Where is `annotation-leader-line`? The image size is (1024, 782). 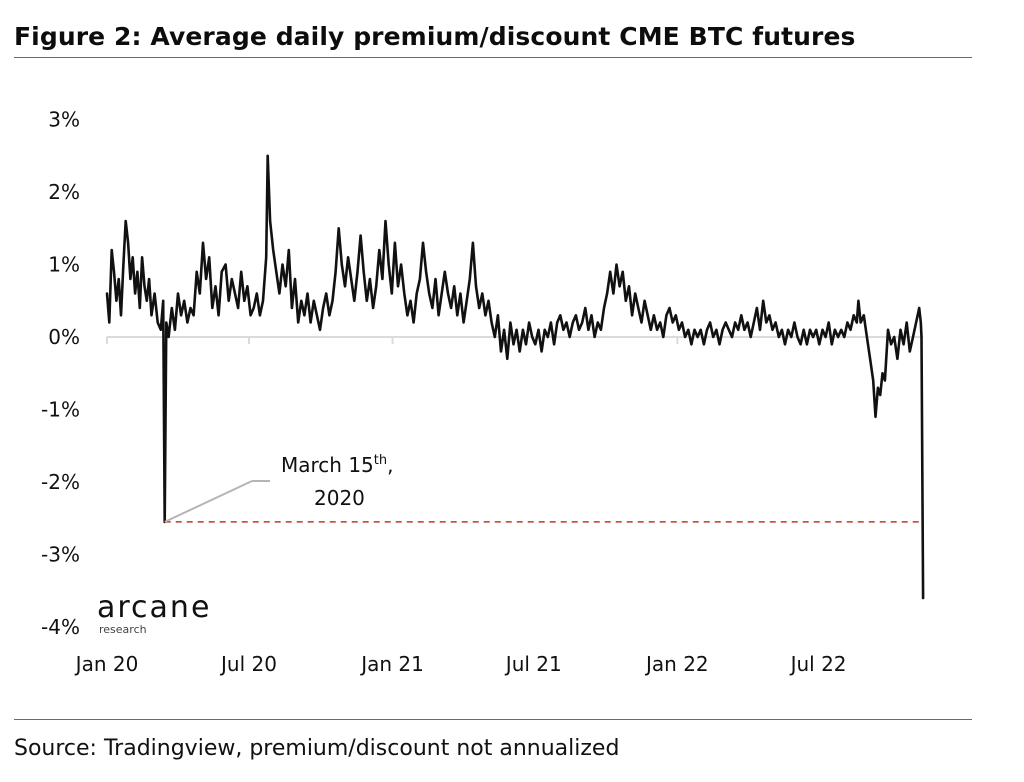
annotation-leader-line is located at coordinates (208, 501).